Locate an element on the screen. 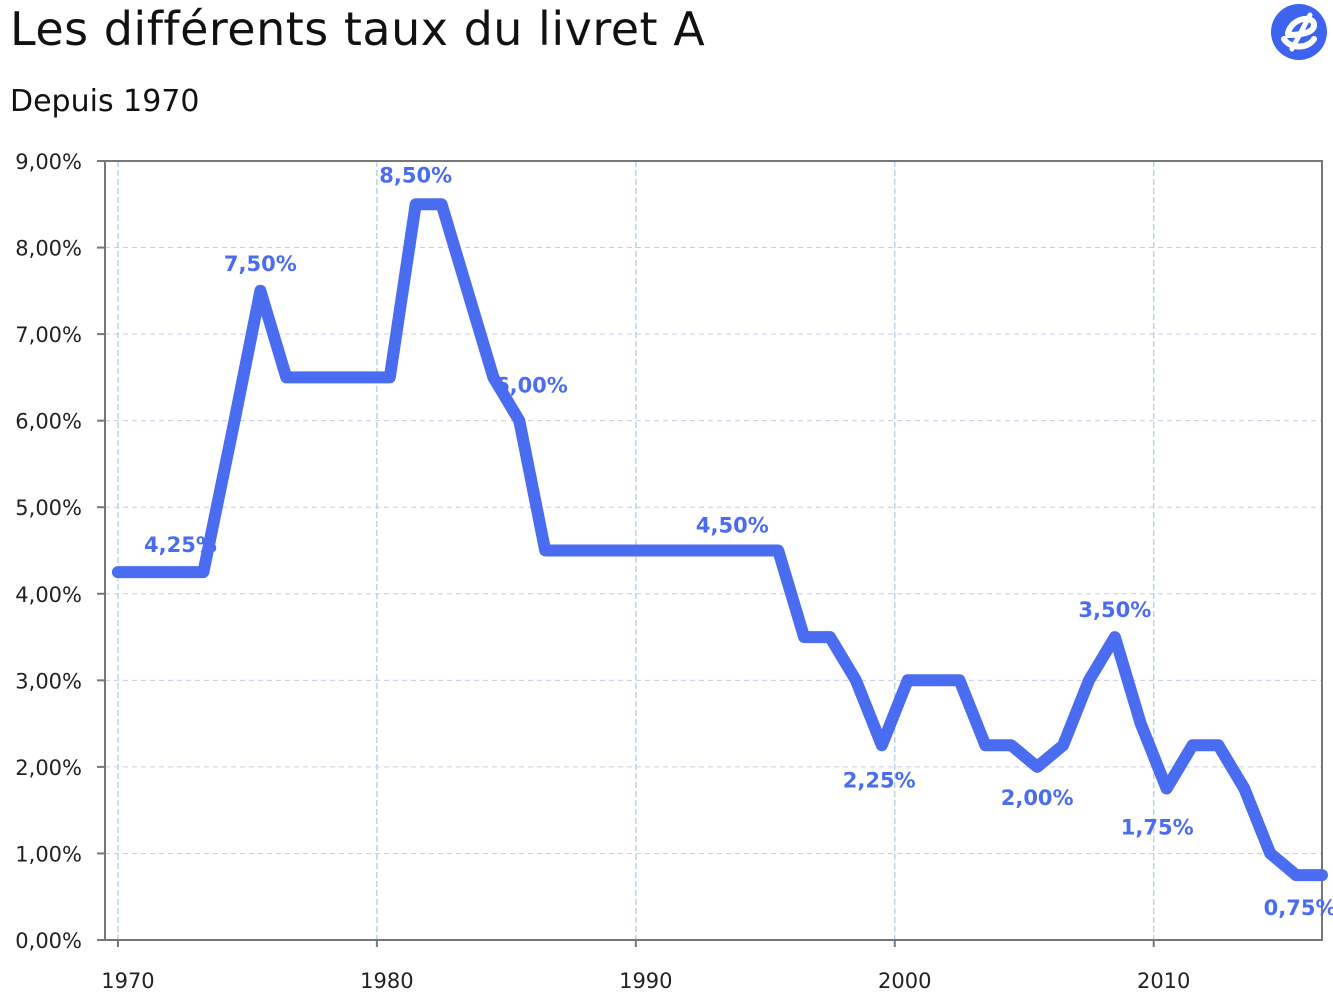  data-label: 8,50% is located at coordinates (415, 175).